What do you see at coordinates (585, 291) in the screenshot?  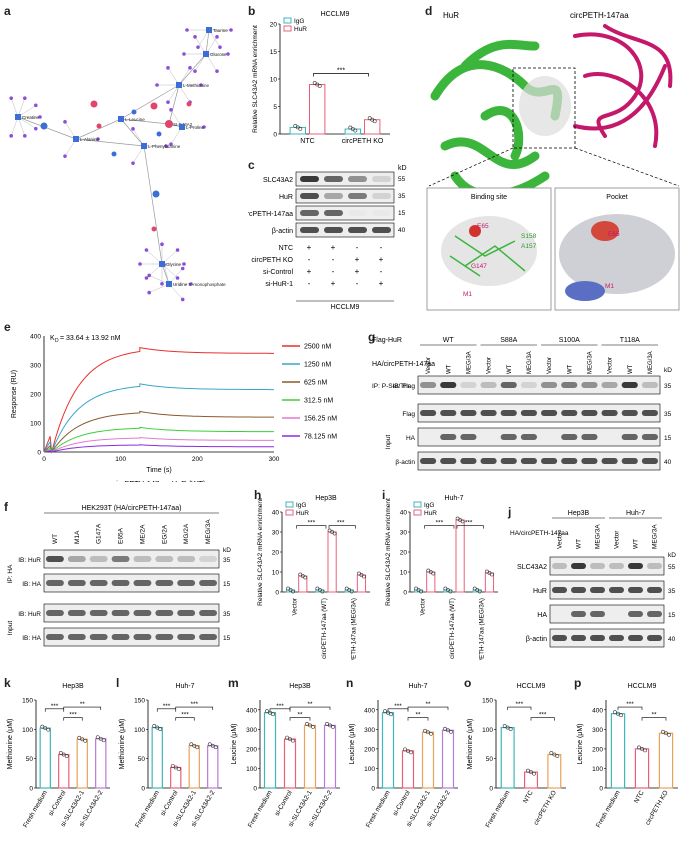 I see `pocket-positive` at bounding box center [585, 291].